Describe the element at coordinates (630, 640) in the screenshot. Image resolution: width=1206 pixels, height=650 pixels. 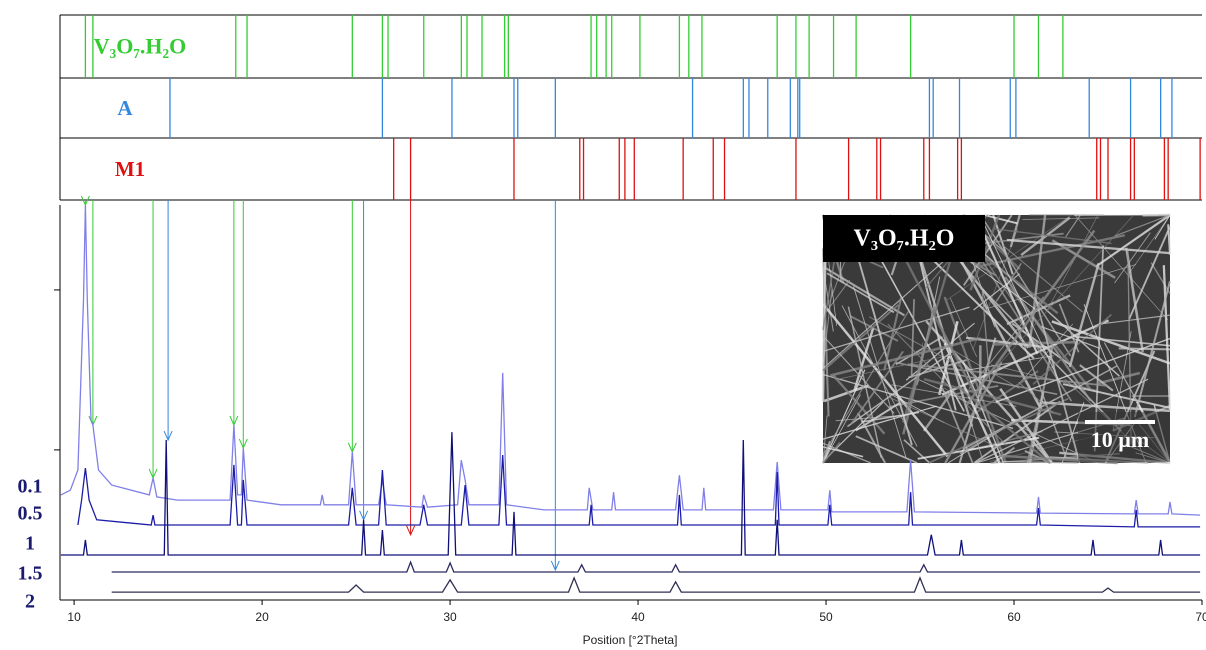
I see `x-axis-label: Position [°2Theta]` at that location.